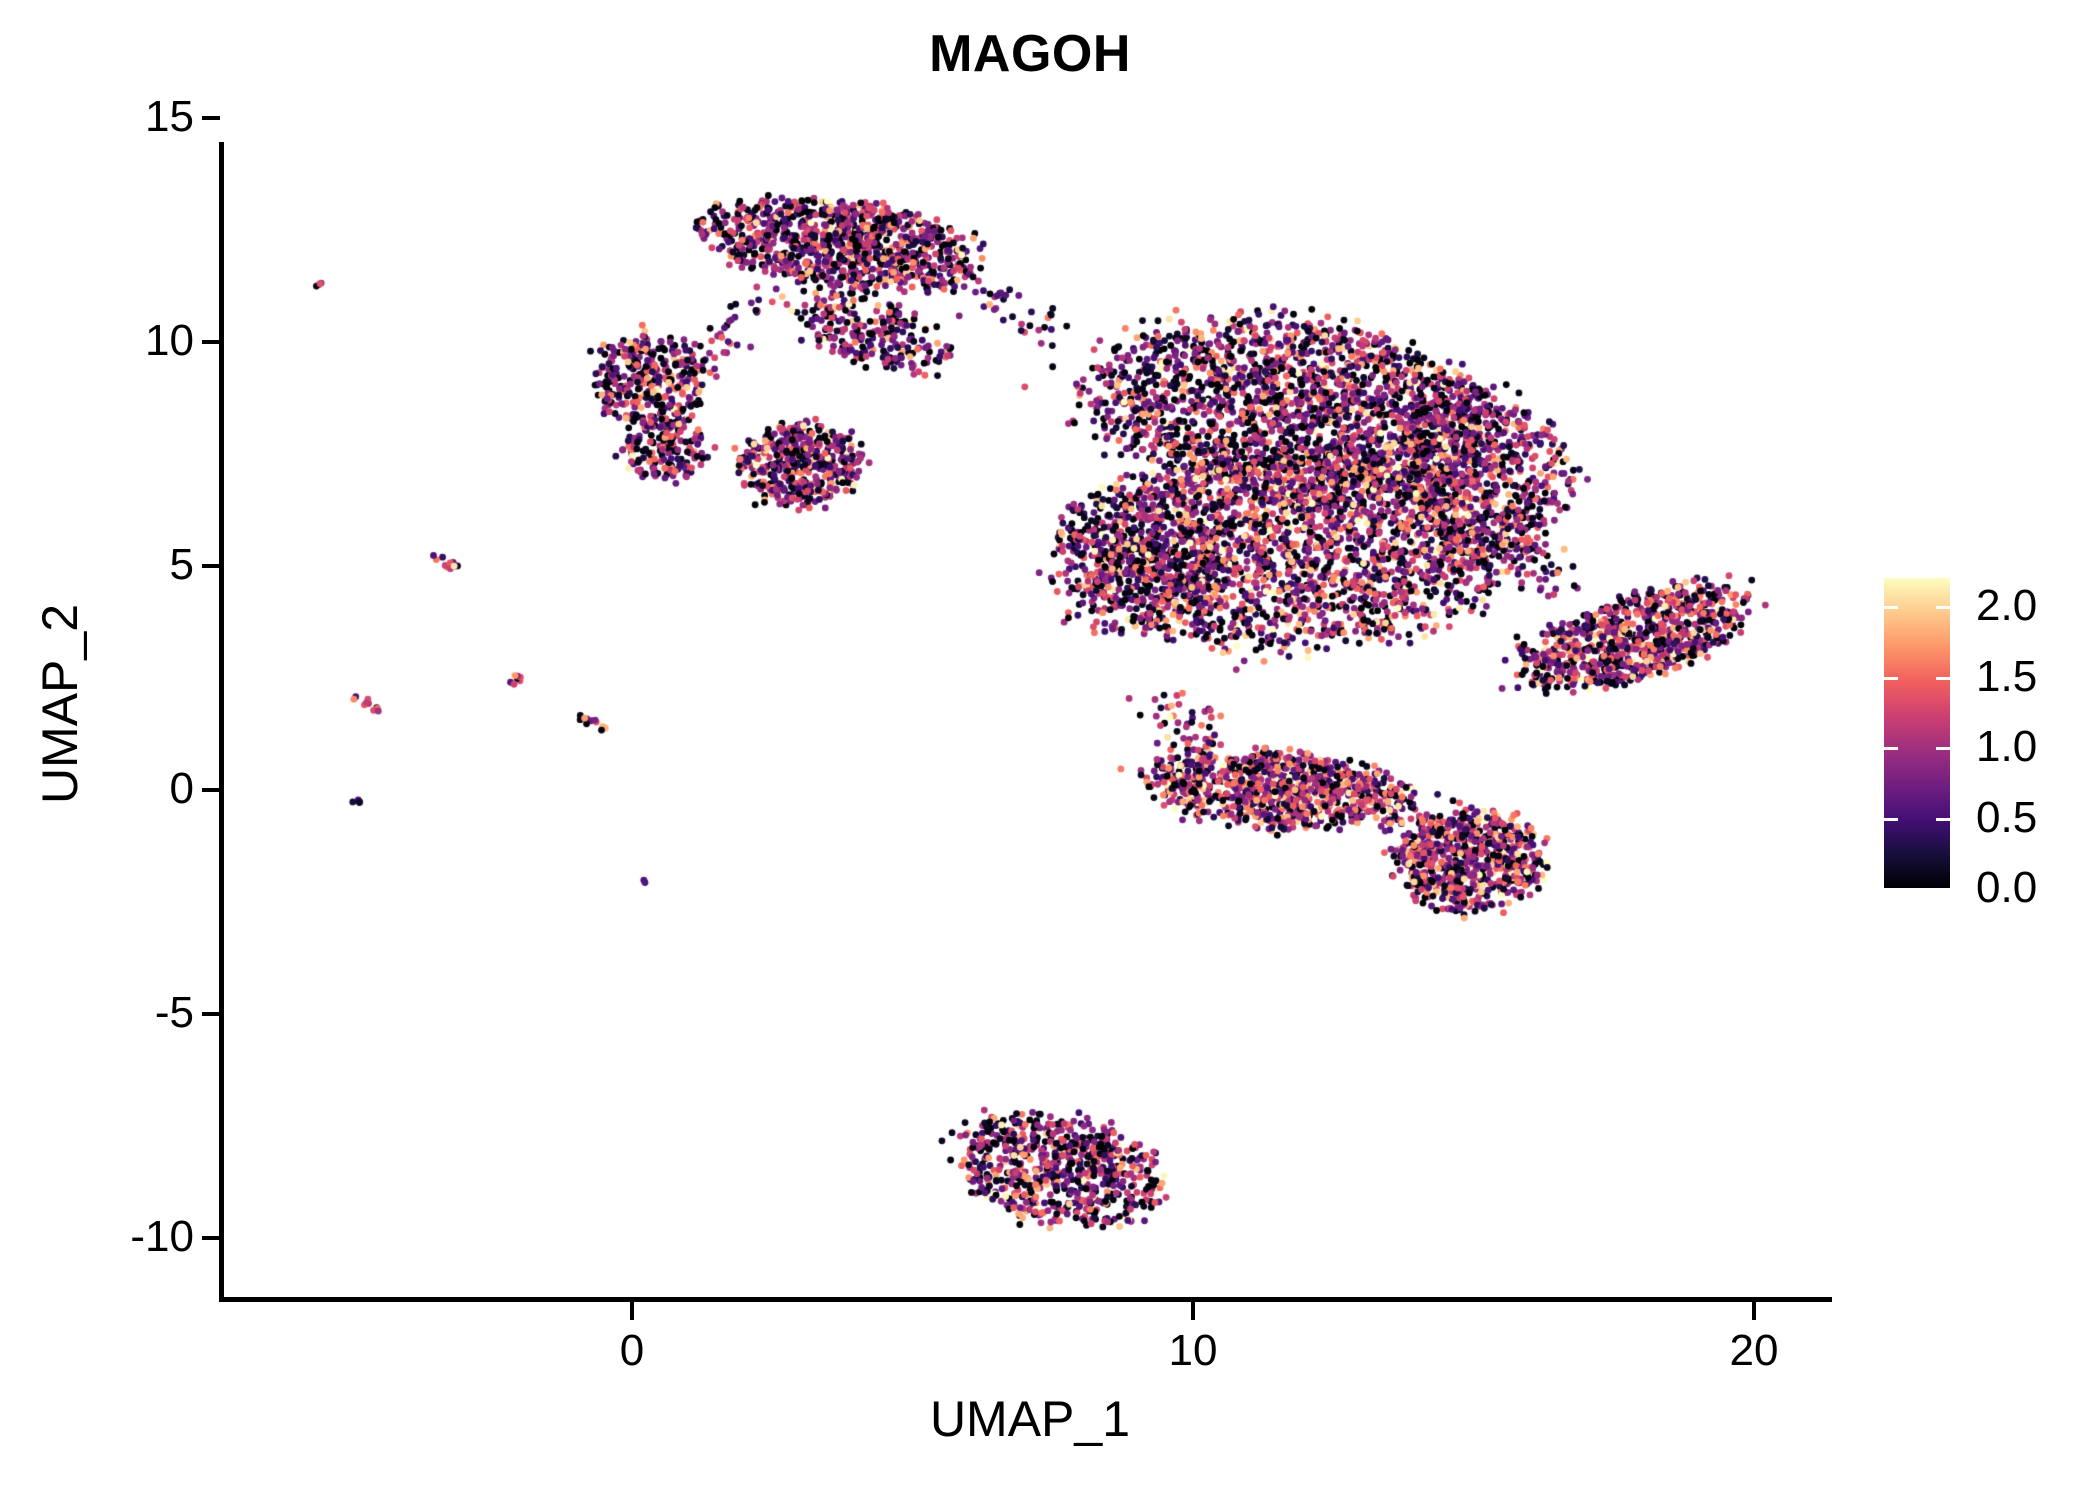 Image resolution: width=2100 pixels, height=1500 pixels. I want to click on y-tick-label: 5, so click(181, 564).